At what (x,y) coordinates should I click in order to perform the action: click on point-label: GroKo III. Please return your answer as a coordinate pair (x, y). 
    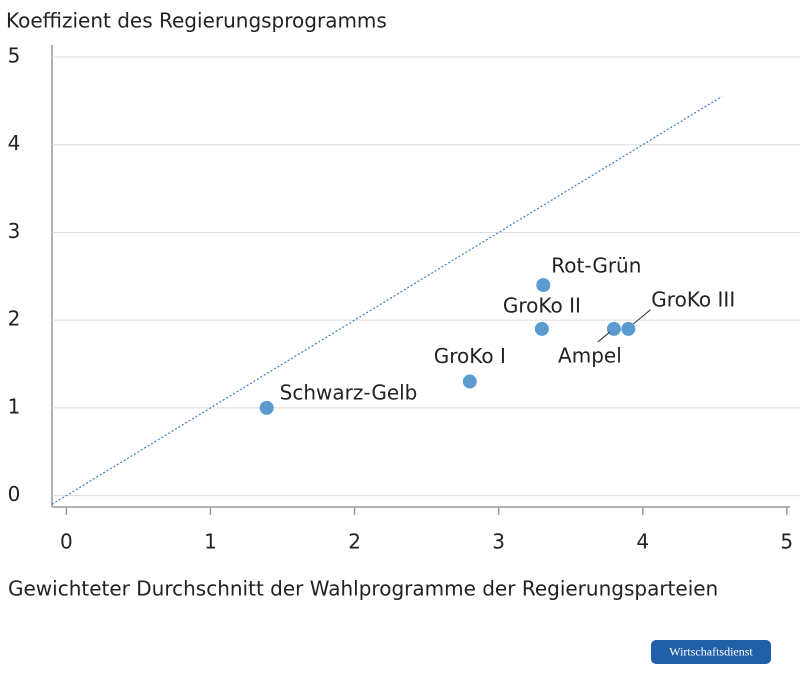
    Looking at the image, I should click on (693, 299).